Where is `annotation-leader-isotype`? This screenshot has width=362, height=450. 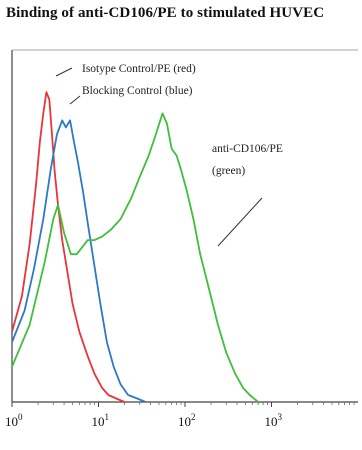
annotation-leader-isotype is located at coordinates (64, 72).